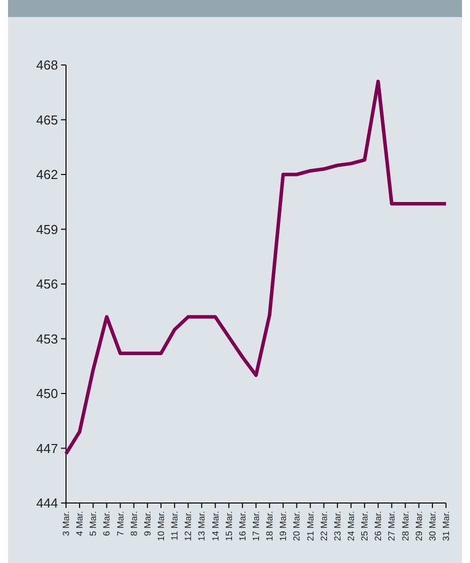 This screenshot has height=563, width=470. Describe the element at coordinates (47, 394) in the screenshot. I see `y-tick-label: 450` at that location.